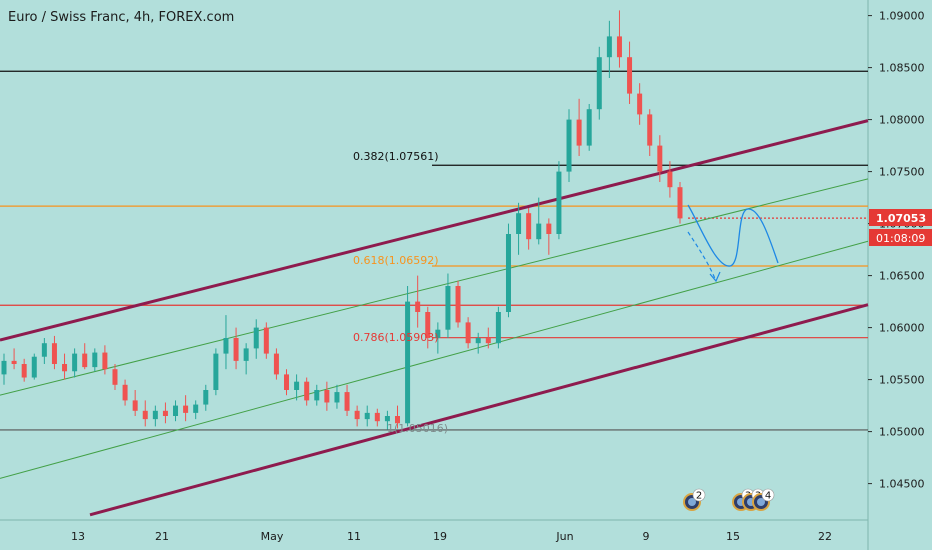 This screenshot has width=932, height=550. I want to click on fib-label: 0.786(1.05903), so click(396, 337).